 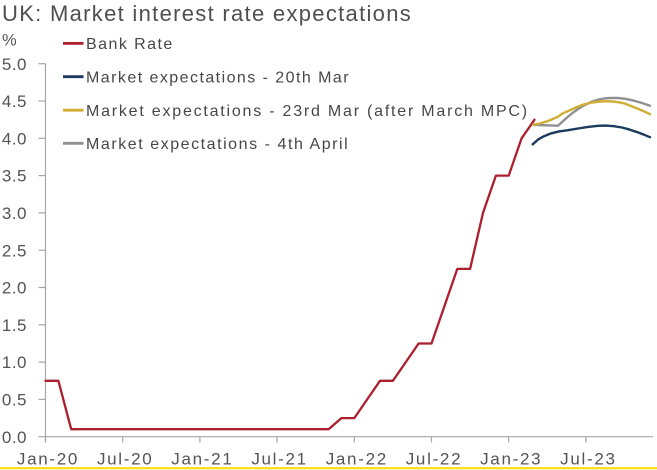 What do you see at coordinates (14, 176) in the screenshot?
I see `svg-text: 3.5` at bounding box center [14, 176].